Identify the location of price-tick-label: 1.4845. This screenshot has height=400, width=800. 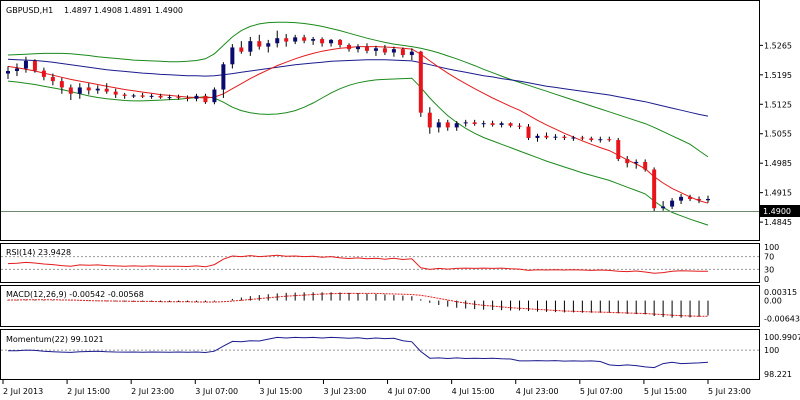
(778, 222).